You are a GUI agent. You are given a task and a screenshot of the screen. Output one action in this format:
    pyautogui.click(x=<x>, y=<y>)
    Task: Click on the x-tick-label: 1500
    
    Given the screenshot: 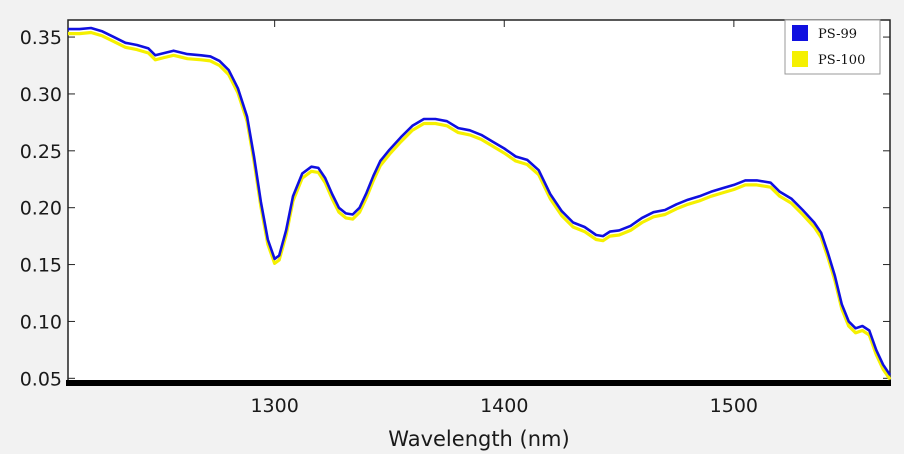 What is the action you would take?
    pyautogui.click(x=734, y=406)
    